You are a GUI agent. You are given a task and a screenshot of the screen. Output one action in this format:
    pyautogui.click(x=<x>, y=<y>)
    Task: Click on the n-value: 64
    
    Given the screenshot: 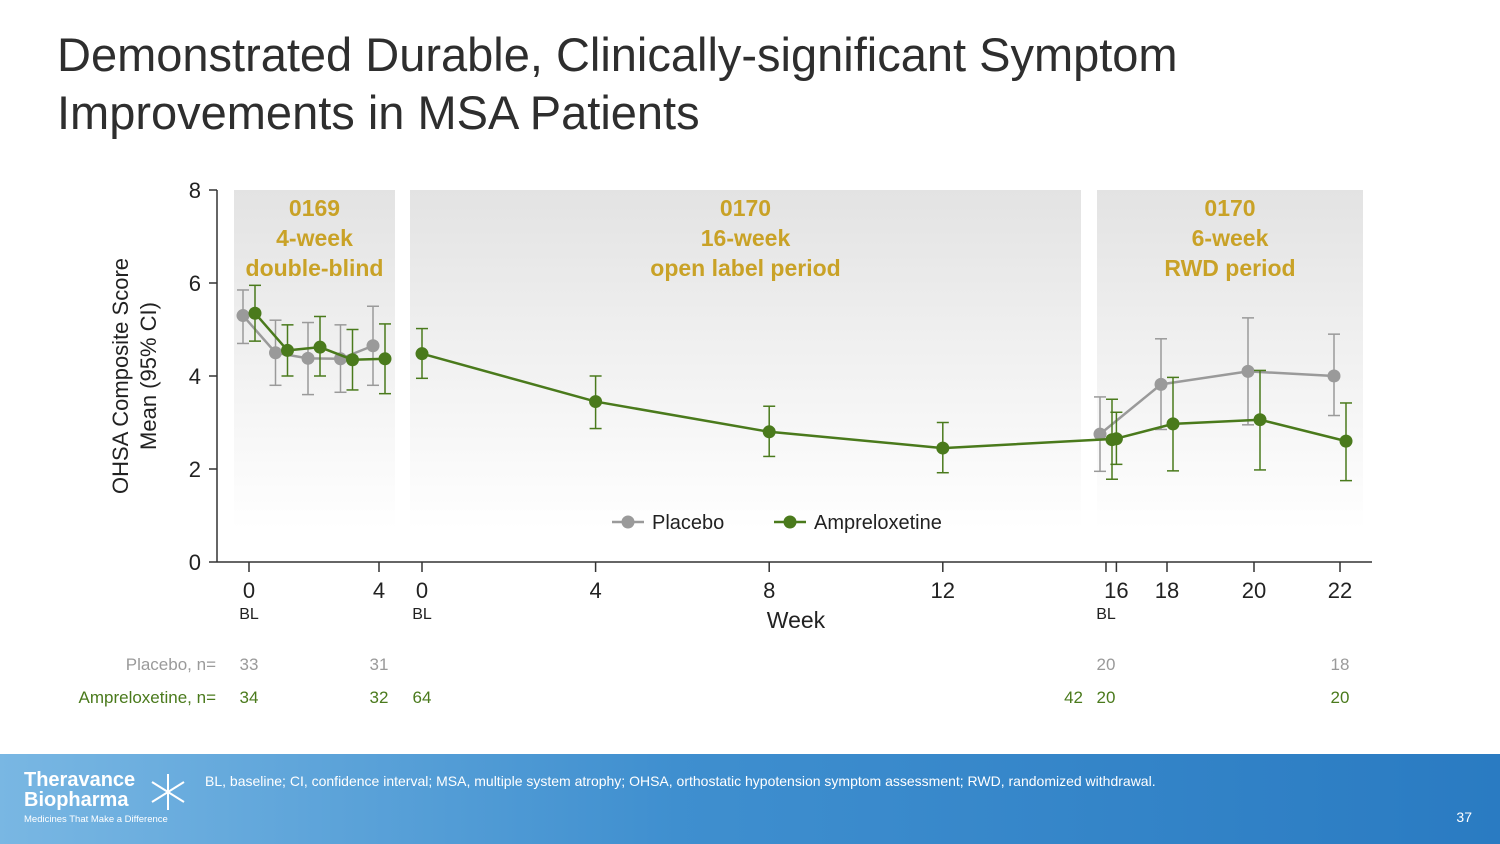 What is the action you would take?
    pyautogui.click(x=422, y=697)
    